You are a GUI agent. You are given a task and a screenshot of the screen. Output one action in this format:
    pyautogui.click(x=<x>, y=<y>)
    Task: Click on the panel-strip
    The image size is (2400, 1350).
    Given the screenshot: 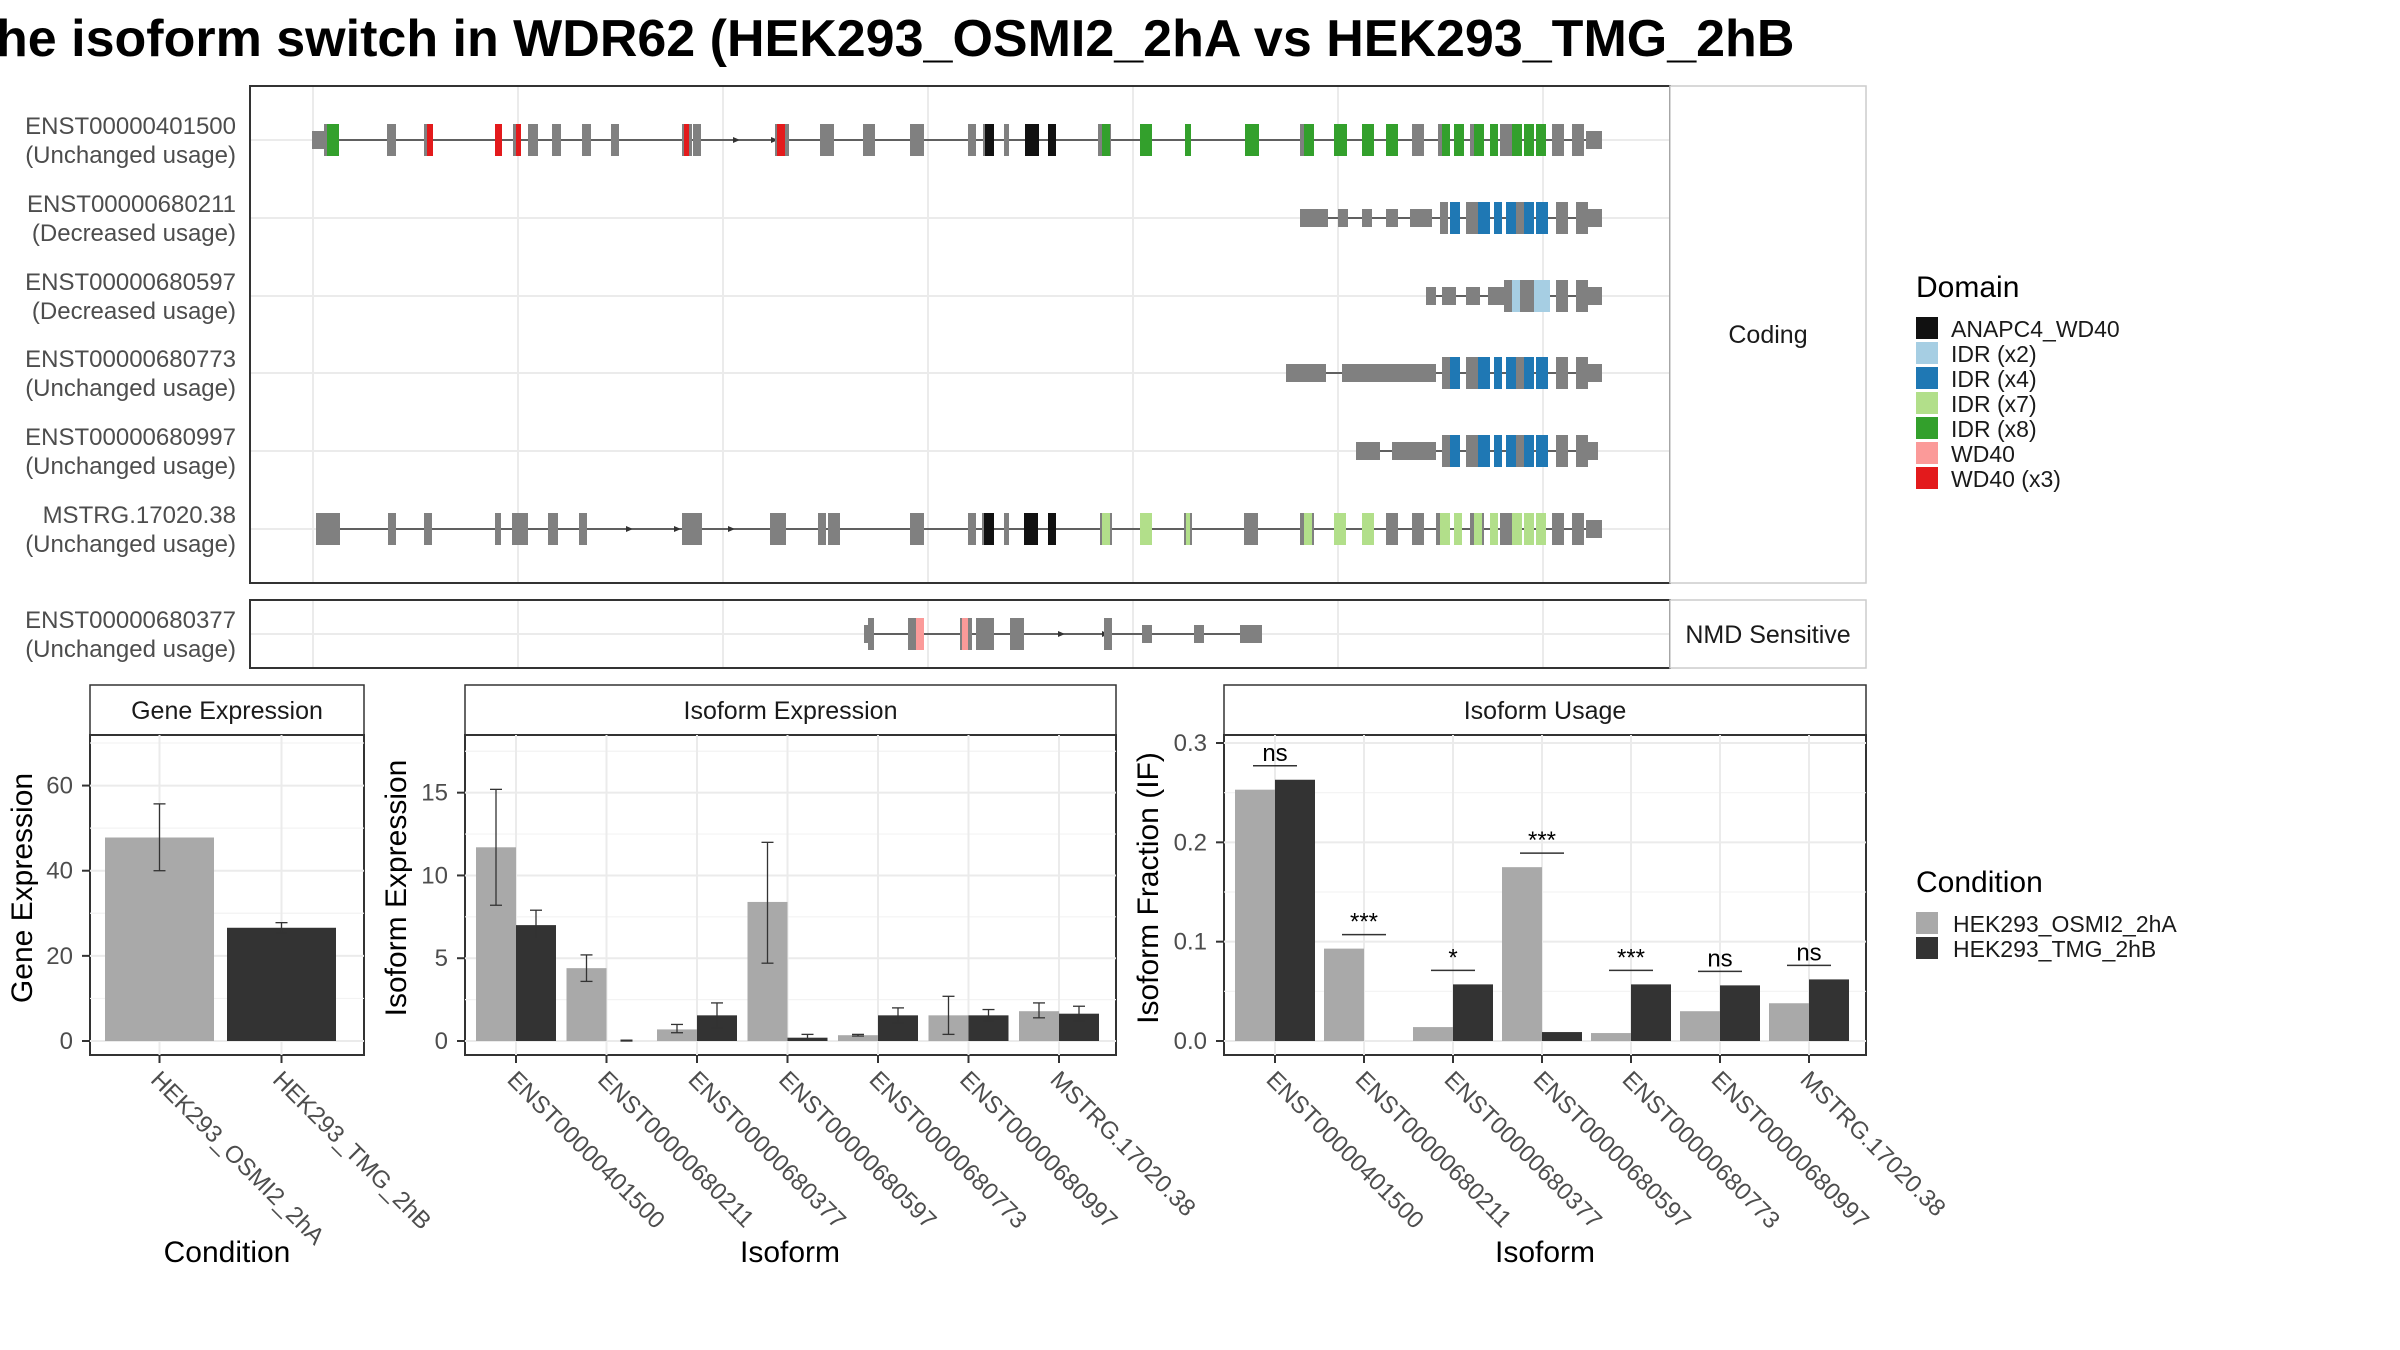 What is the action you would take?
    pyautogui.click(x=227, y=710)
    